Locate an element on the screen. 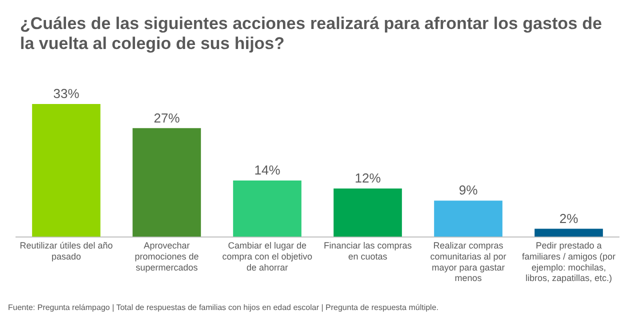 This screenshot has height=319, width=630. data-label: 2% is located at coordinates (569, 218).